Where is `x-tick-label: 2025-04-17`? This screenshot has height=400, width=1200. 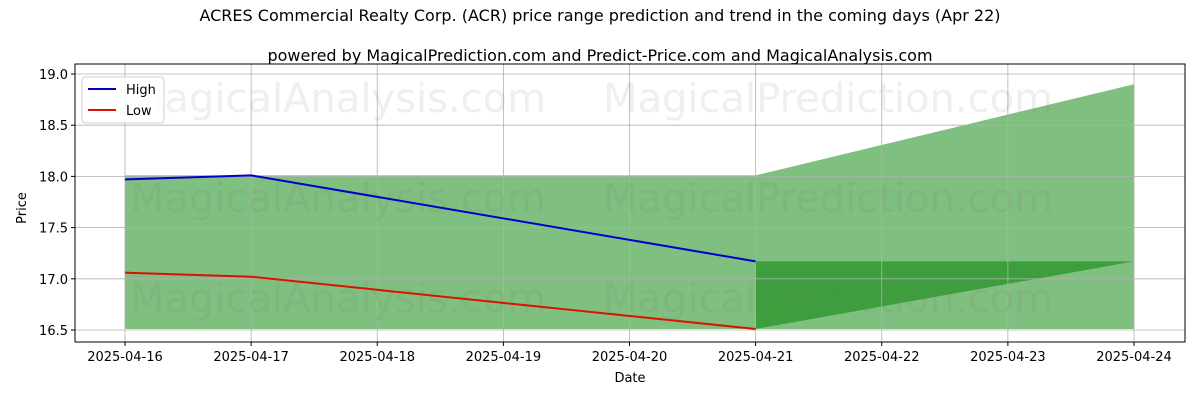 x-tick-label: 2025-04-17 is located at coordinates (251, 357).